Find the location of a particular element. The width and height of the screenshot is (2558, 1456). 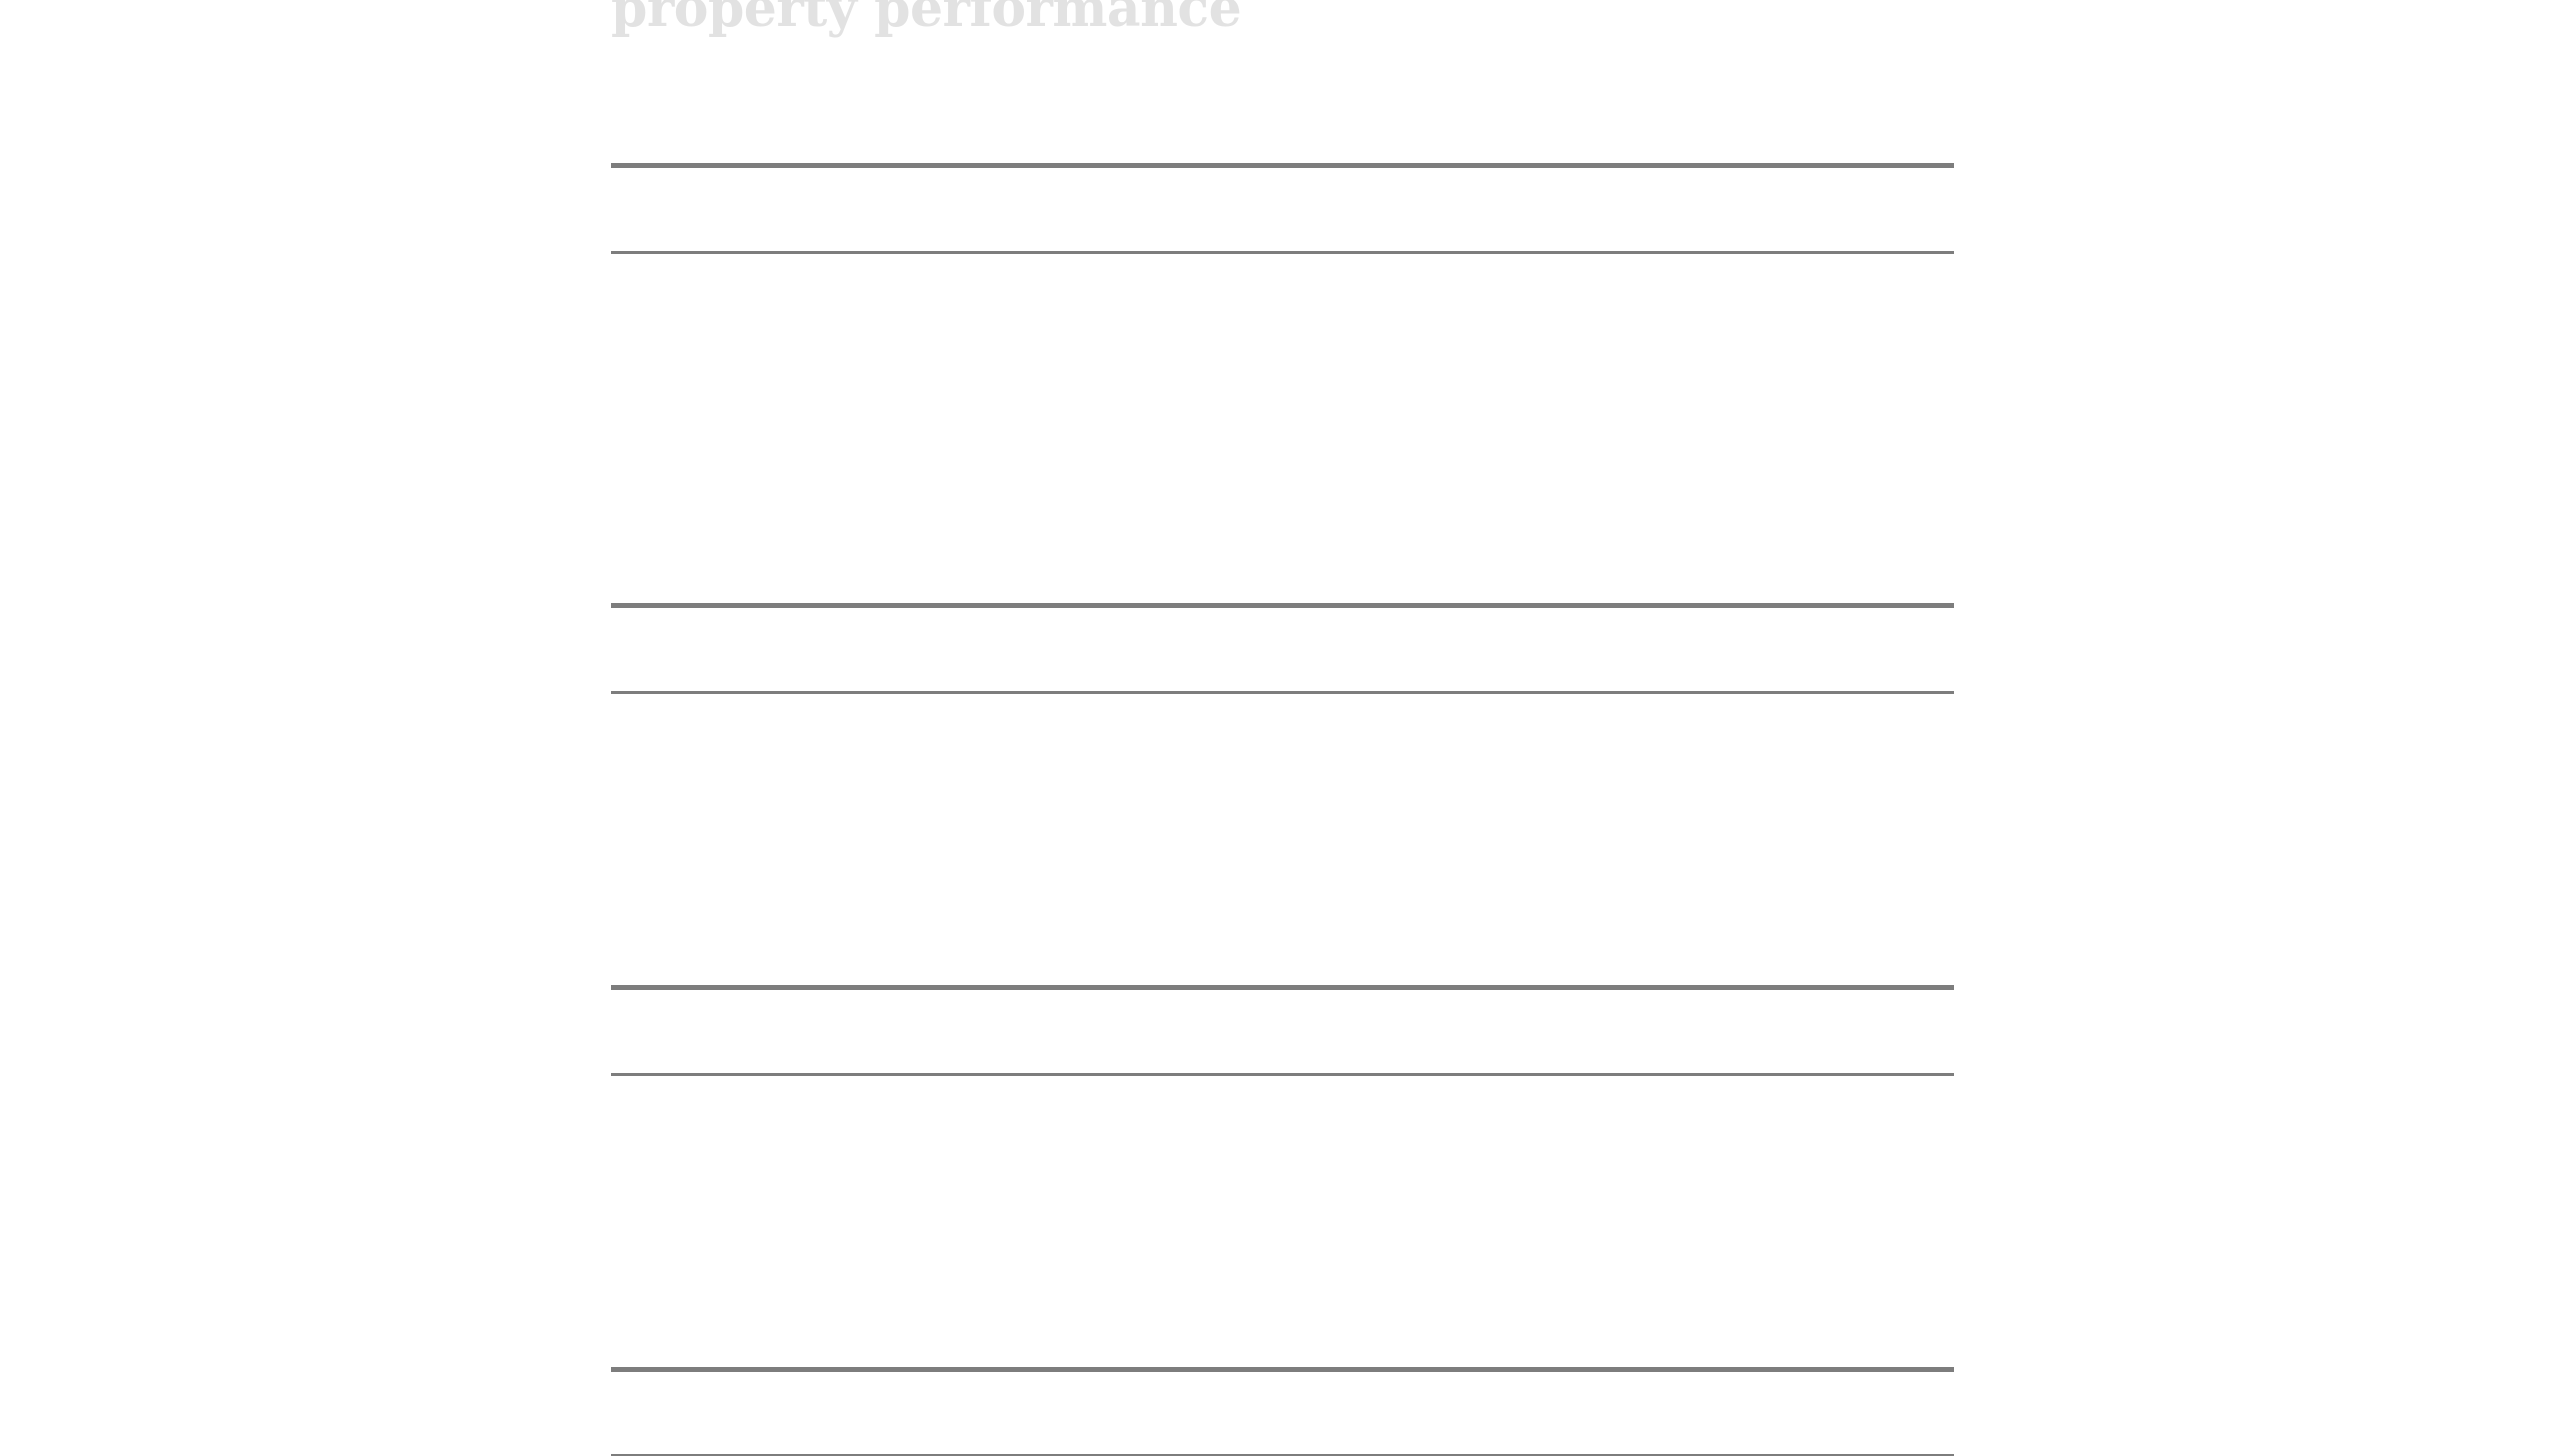

section-1-header-divider is located at coordinates (1282, 252).